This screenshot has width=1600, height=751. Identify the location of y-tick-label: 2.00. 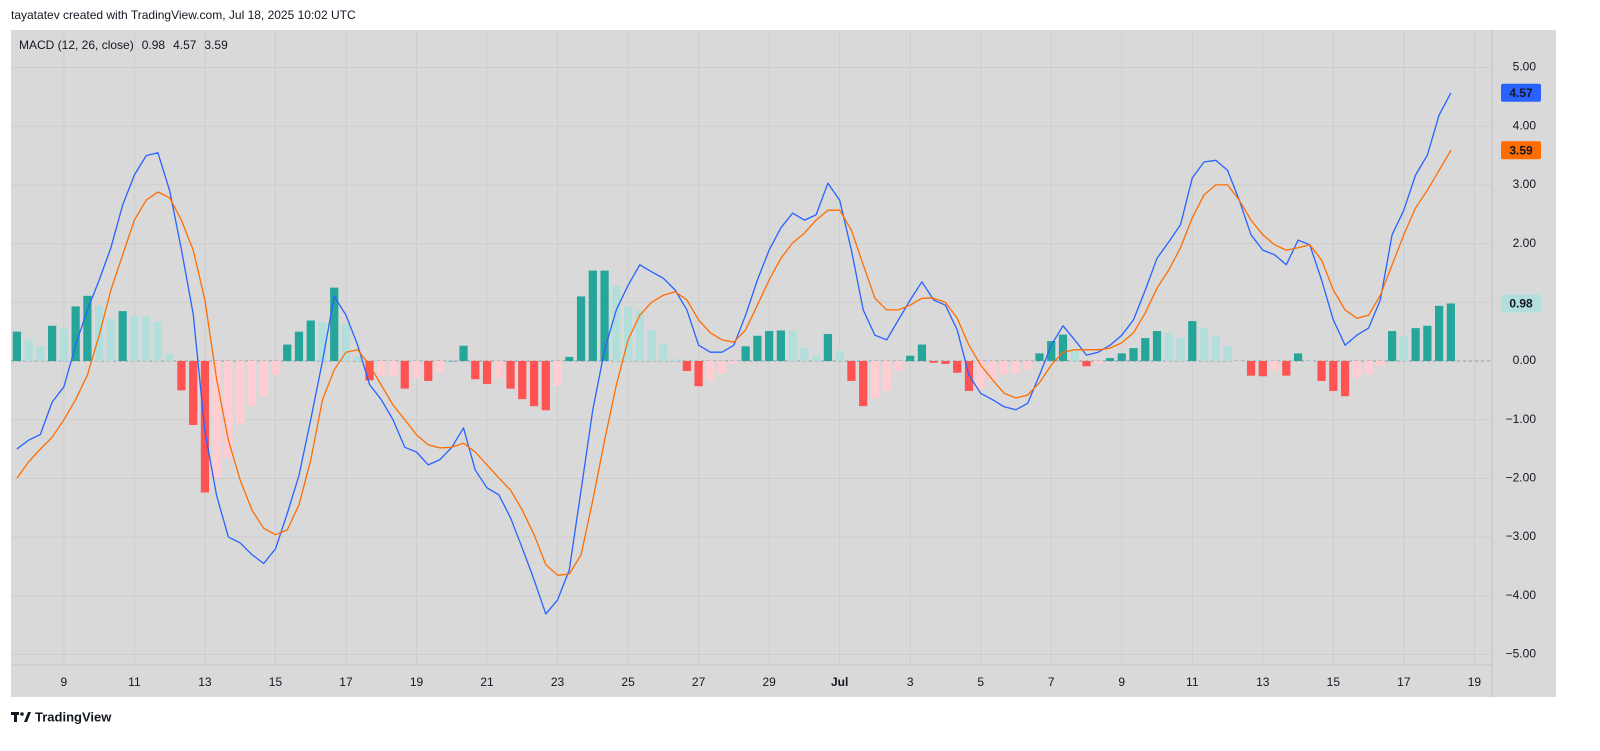
(1525, 243).